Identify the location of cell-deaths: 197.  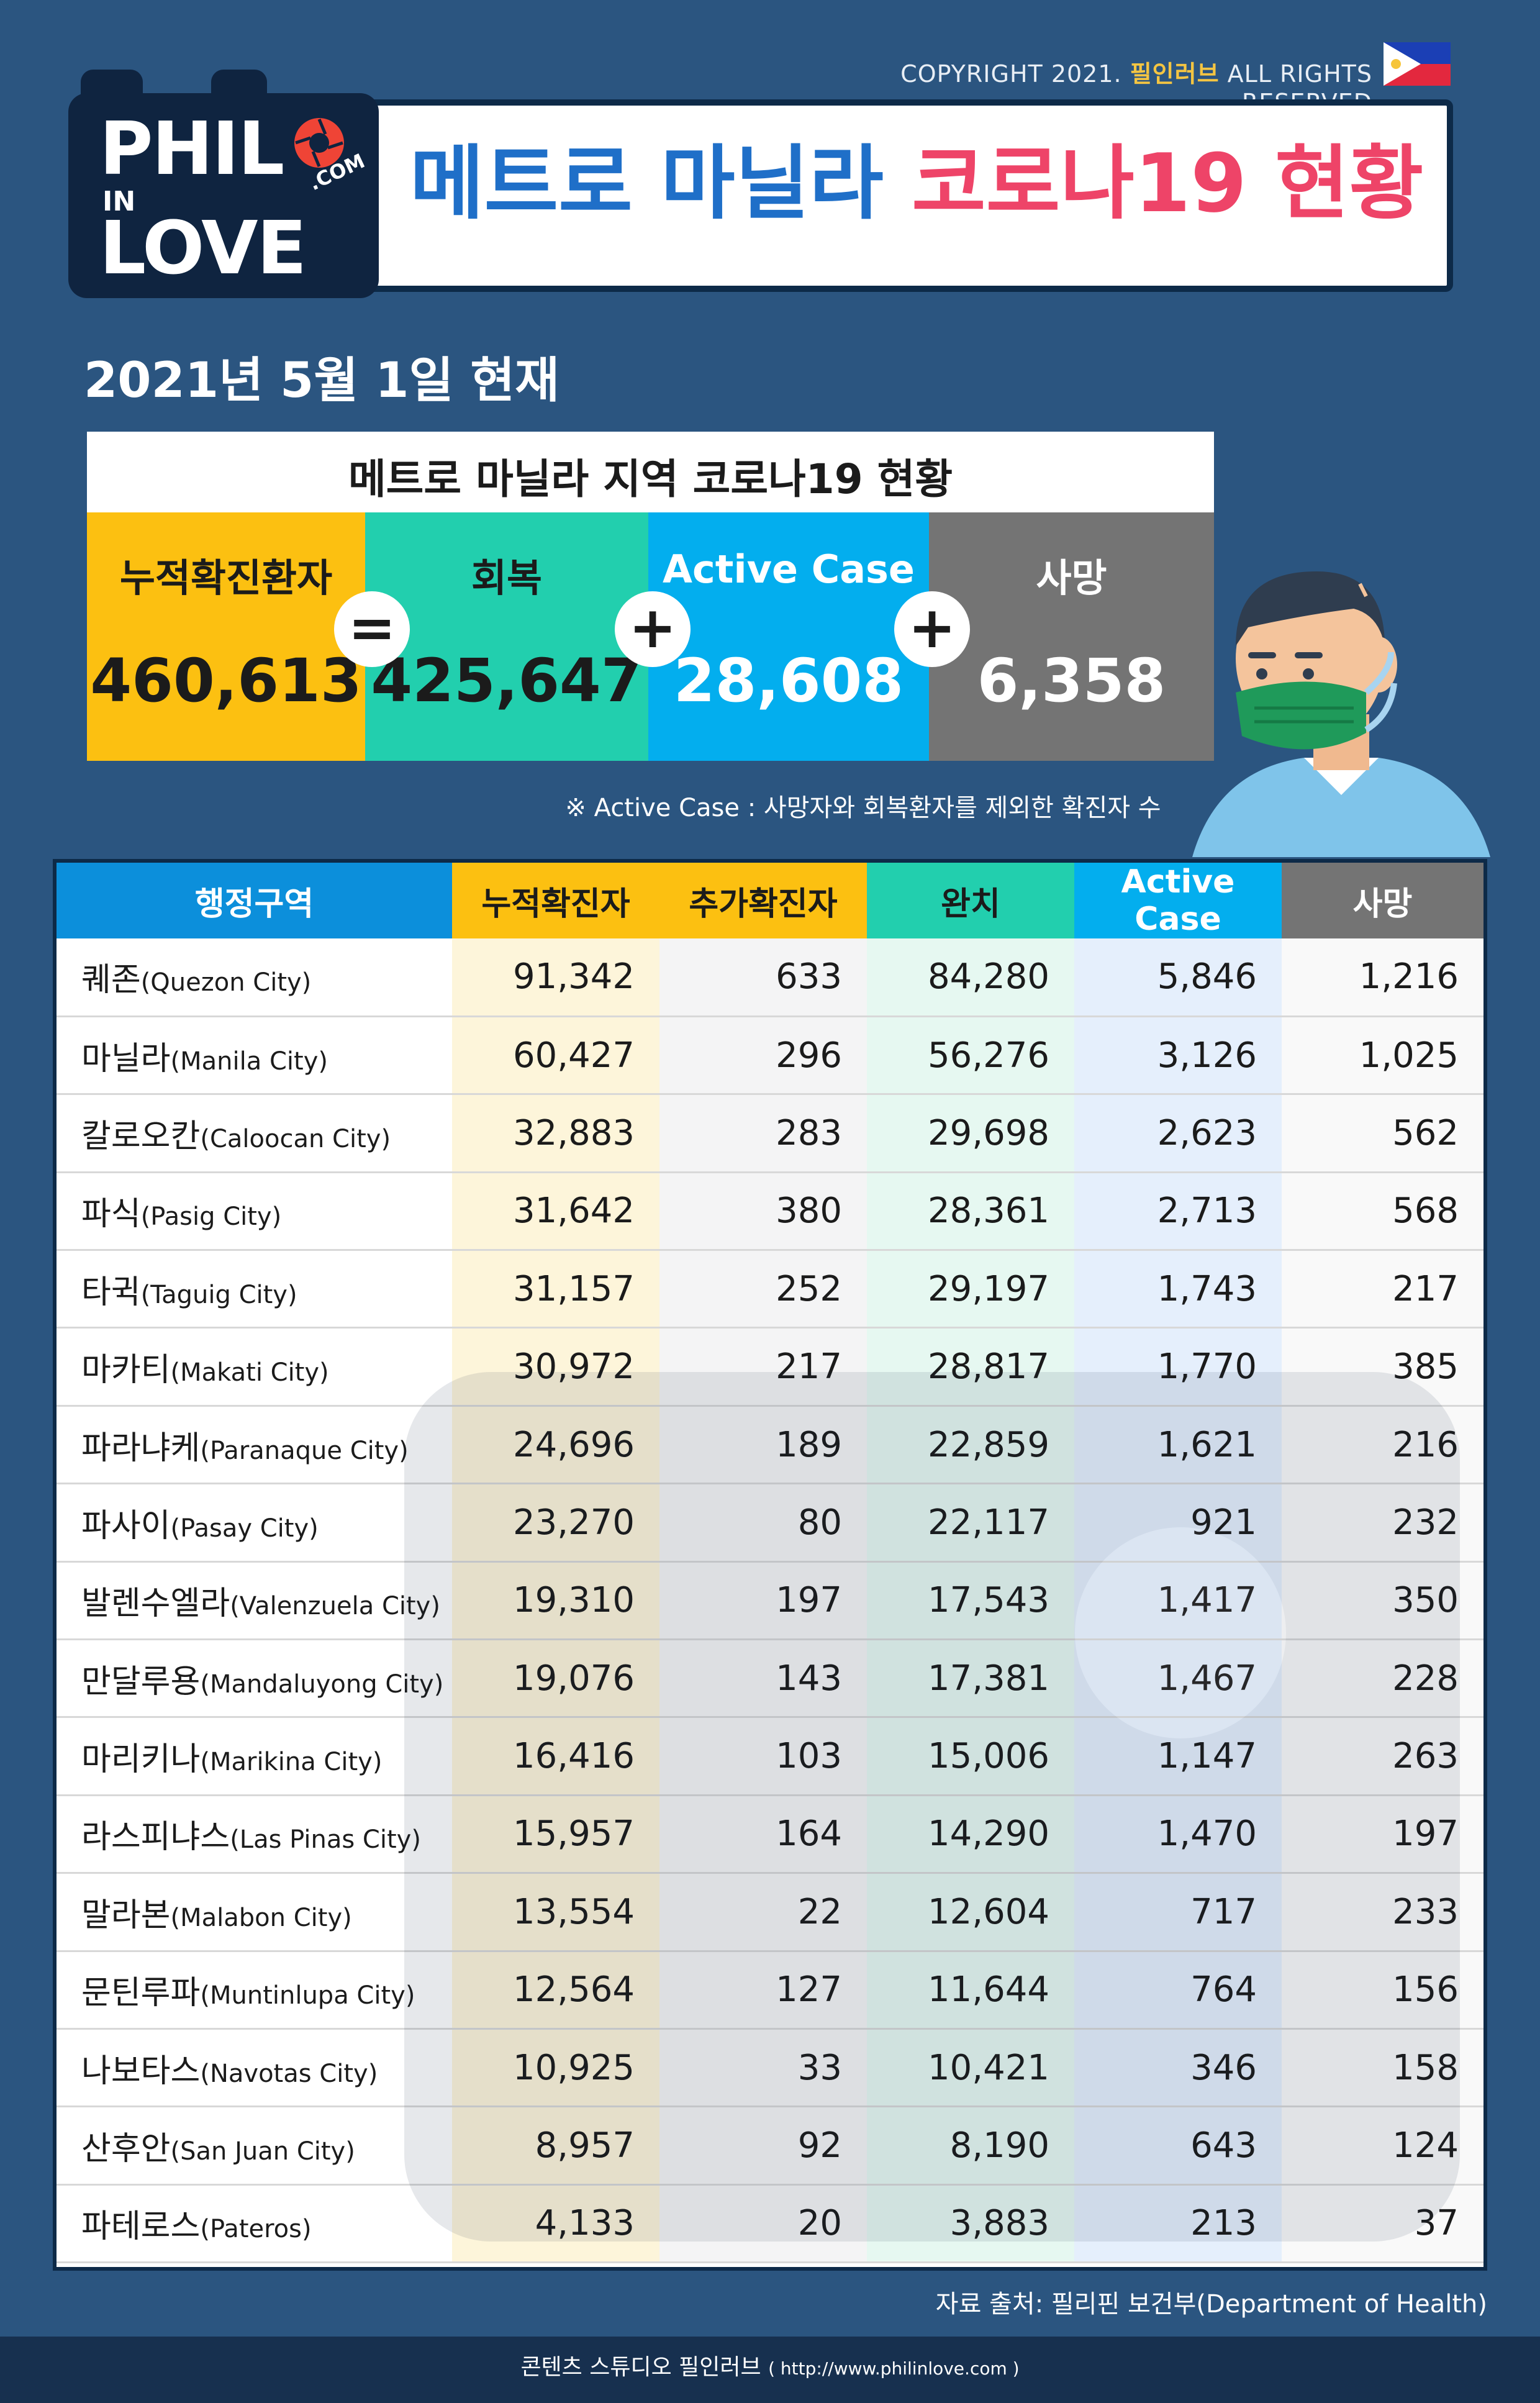
(1382, 1834).